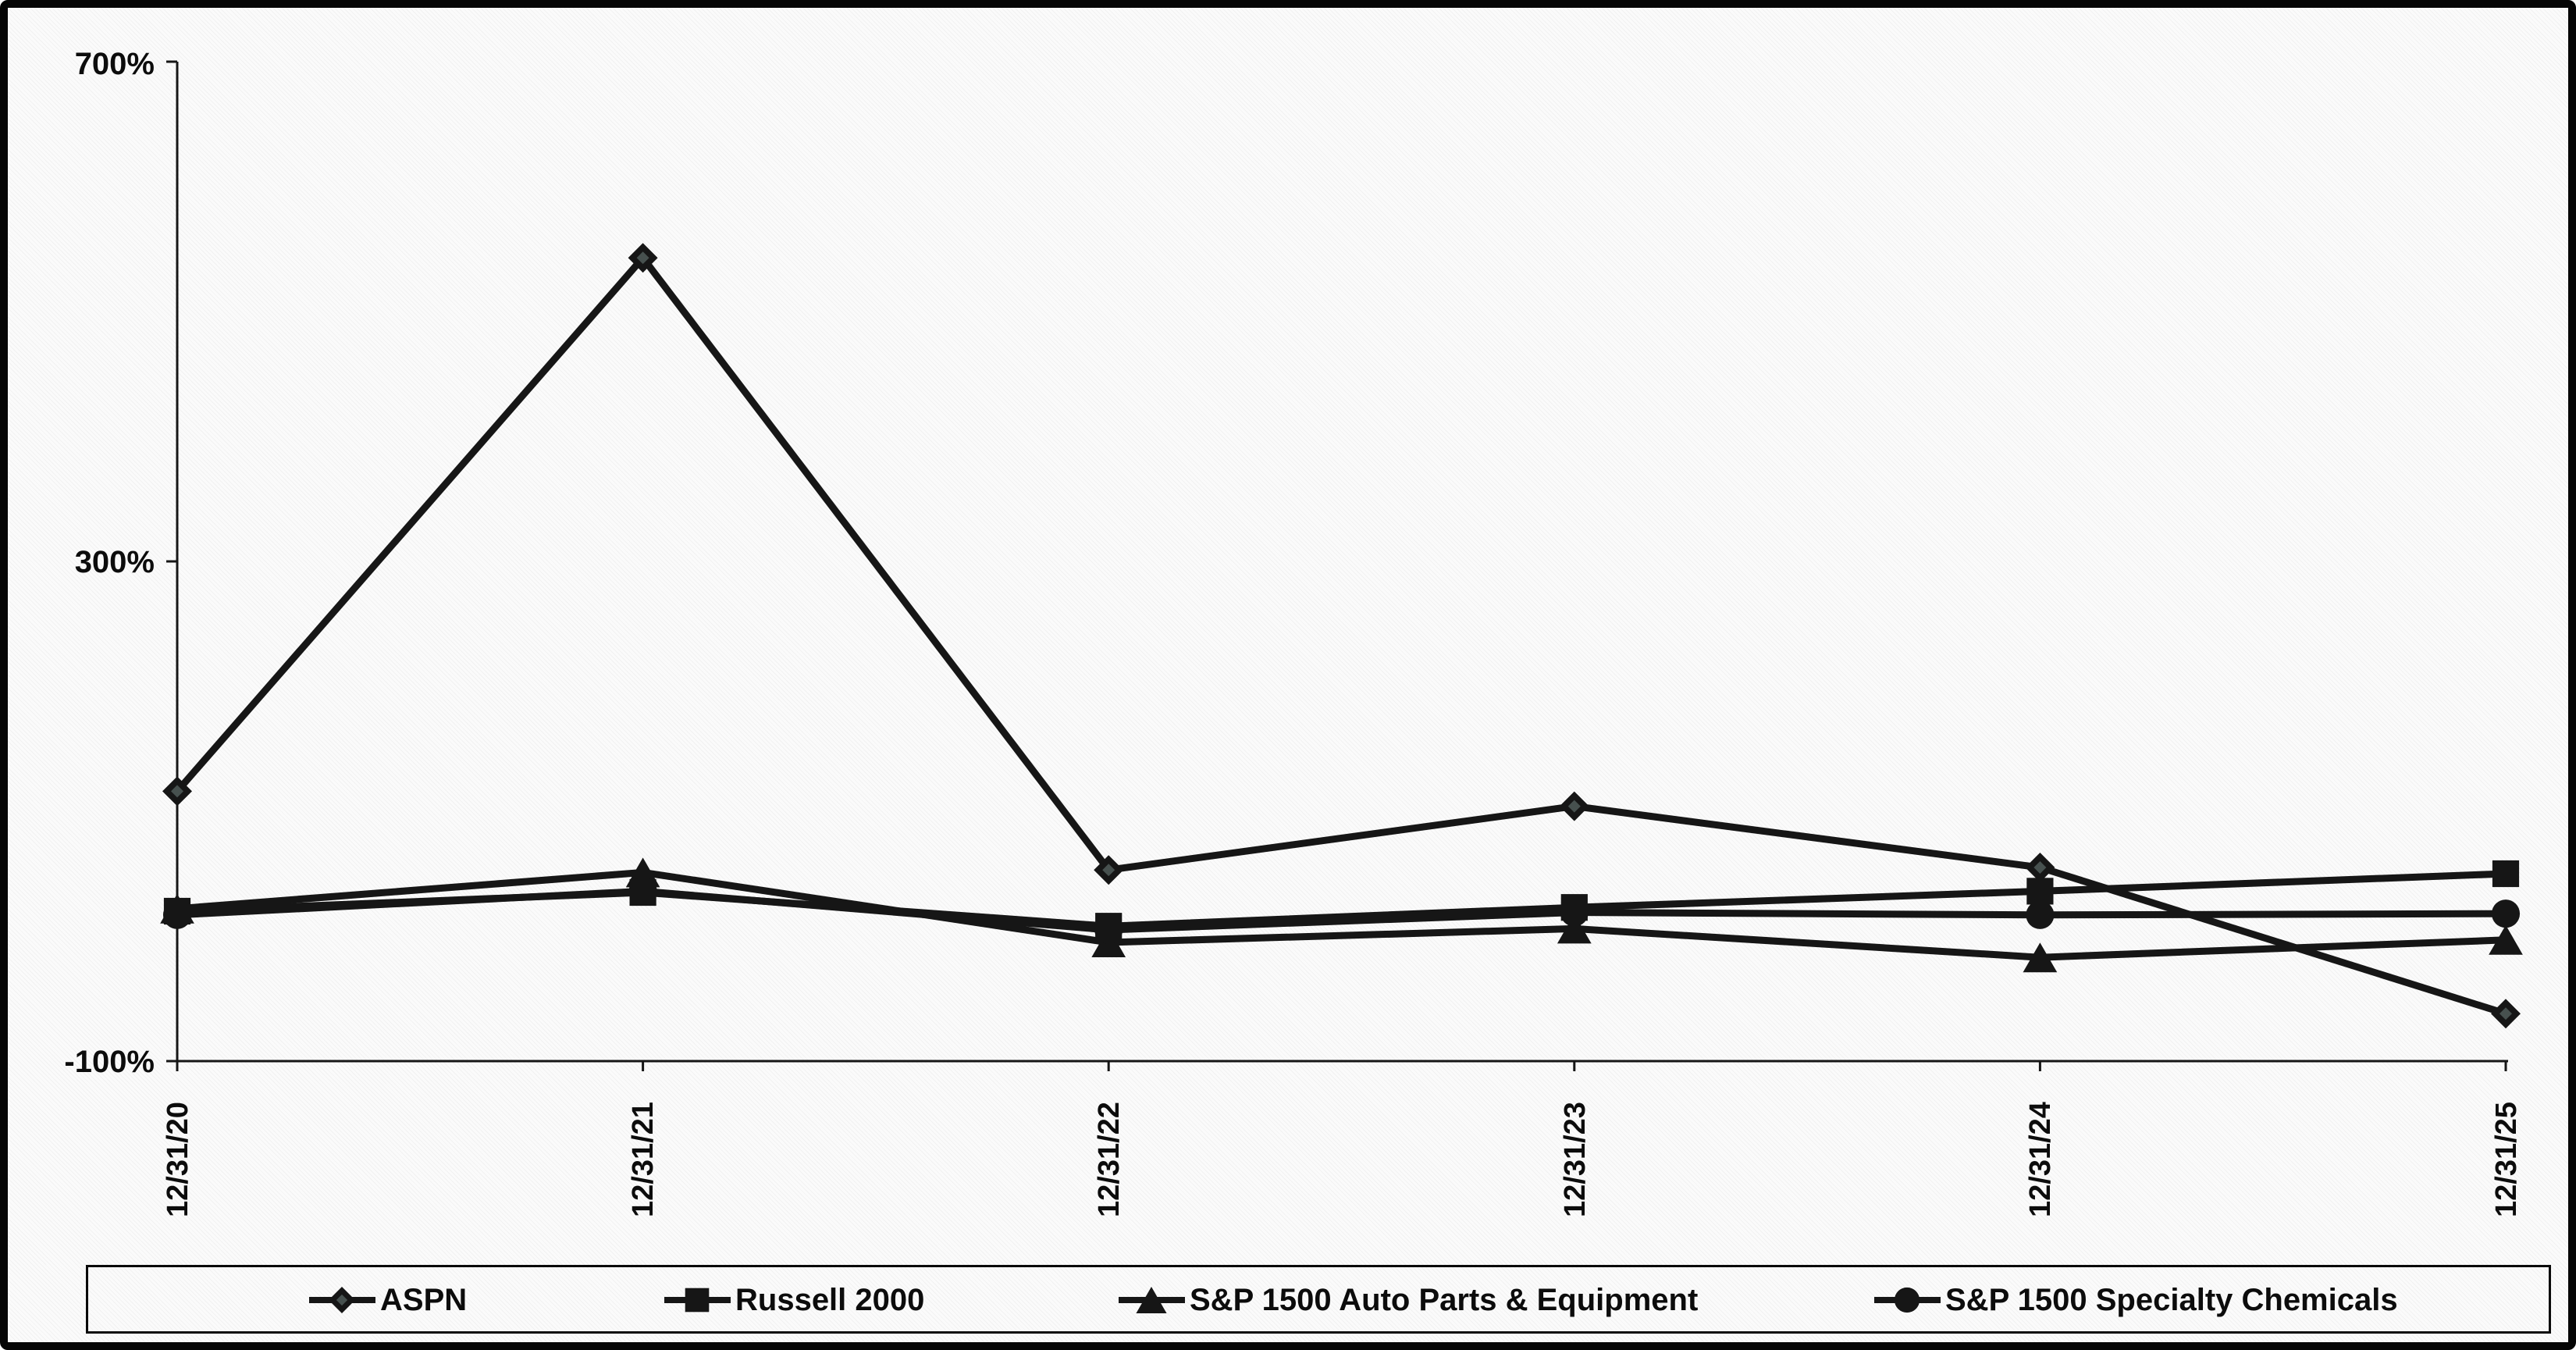 The width and height of the screenshot is (2576, 1350). What do you see at coordinates (1444, 1300) in the screenshot?
I see `legend-item-label: S&P 1500 Auto Parts & Equipment` at bounding box center [1444, 1300].